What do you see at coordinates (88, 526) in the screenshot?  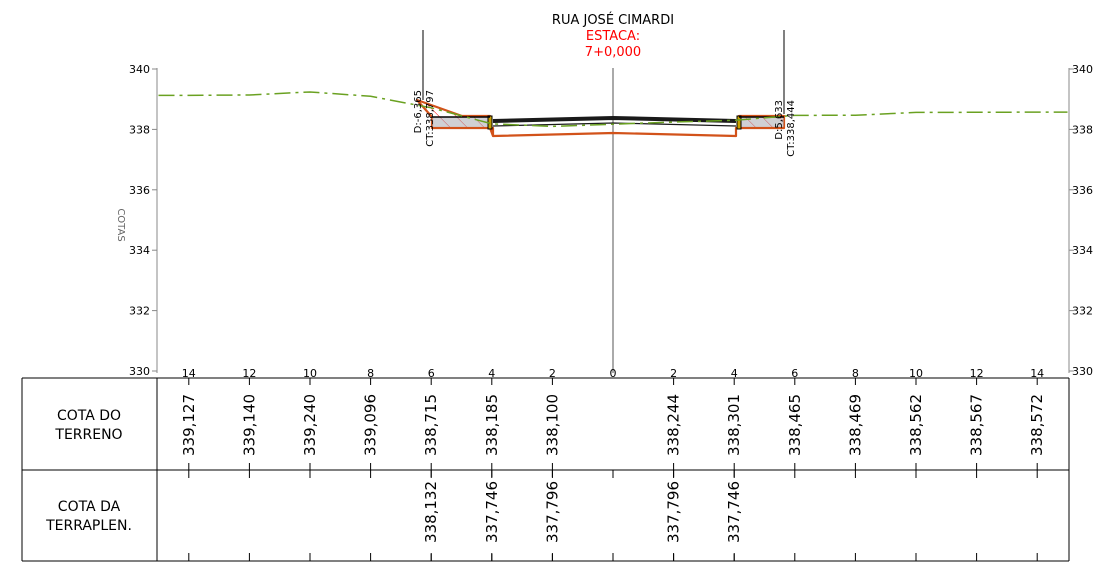 I see `row2-label-line2: TERRAPLEN.` at bounding box center [88, 526].